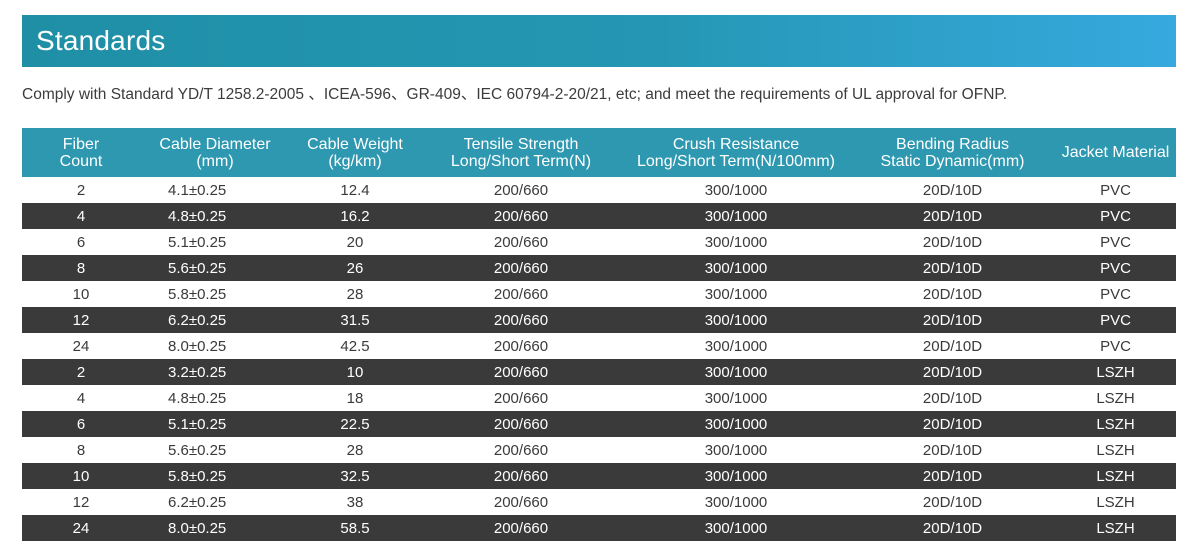 The width and height of the screenshot is (1200, 555). What do you see at coordinates (81, 528) in the screenshot?
I see `fiber-count-cell: 24` at bounding box center [81, 528].